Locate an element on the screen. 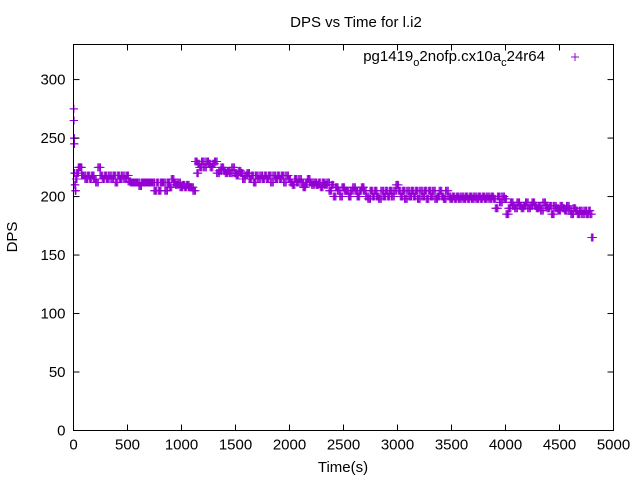  x-tick-label: 5000 is located at coordinates (613, 445).